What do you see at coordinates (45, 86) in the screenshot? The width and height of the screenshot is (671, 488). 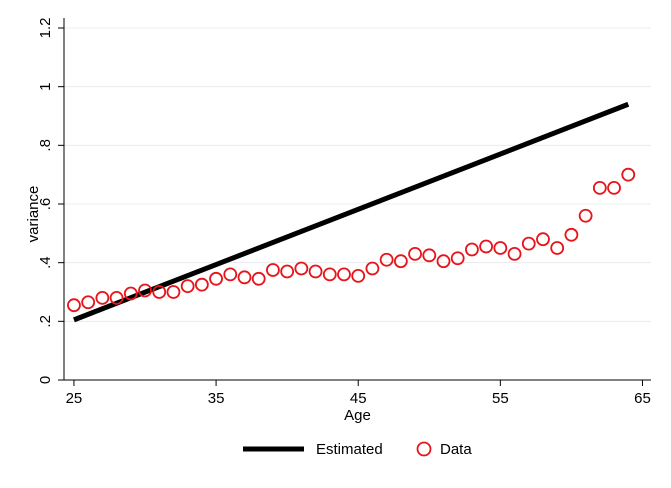 I see `y-tick-label: 1` at bounding box center [45, 86].